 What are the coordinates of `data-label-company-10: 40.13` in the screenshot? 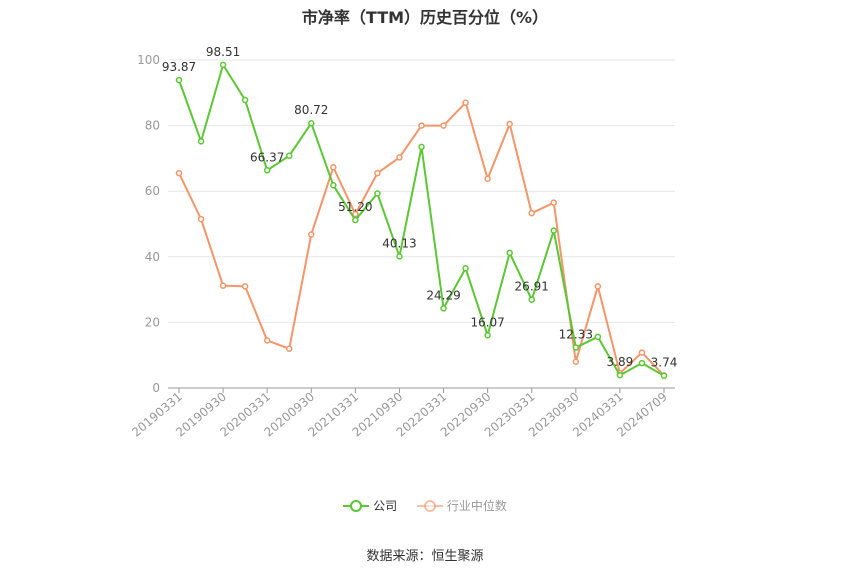 It's located at (399, 243).